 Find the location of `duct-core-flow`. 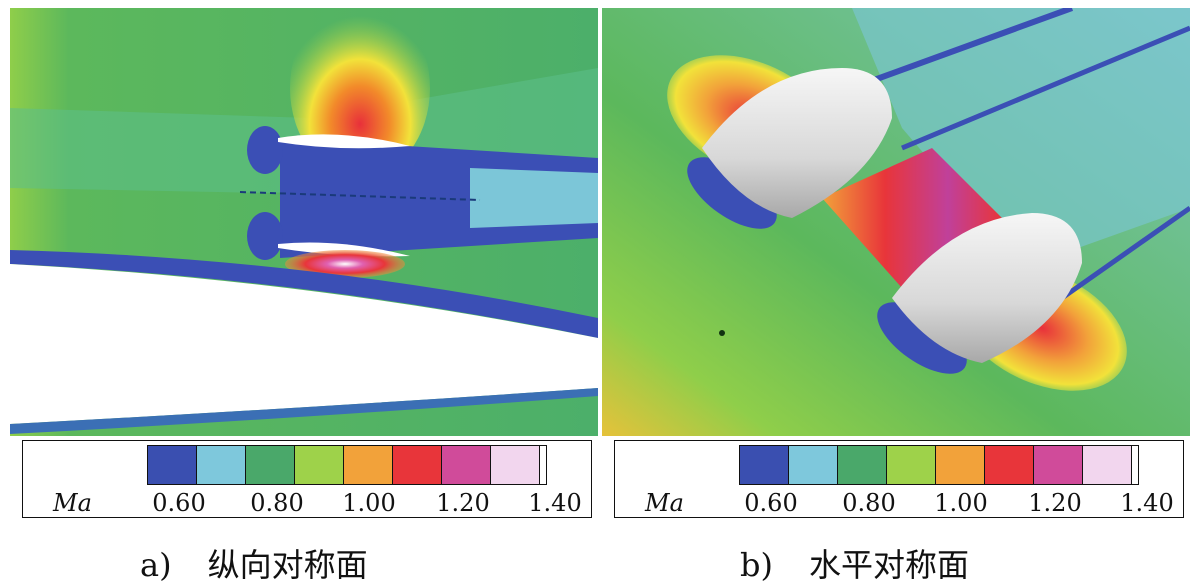

duct-core-flow is located at coordinates (534, 198).